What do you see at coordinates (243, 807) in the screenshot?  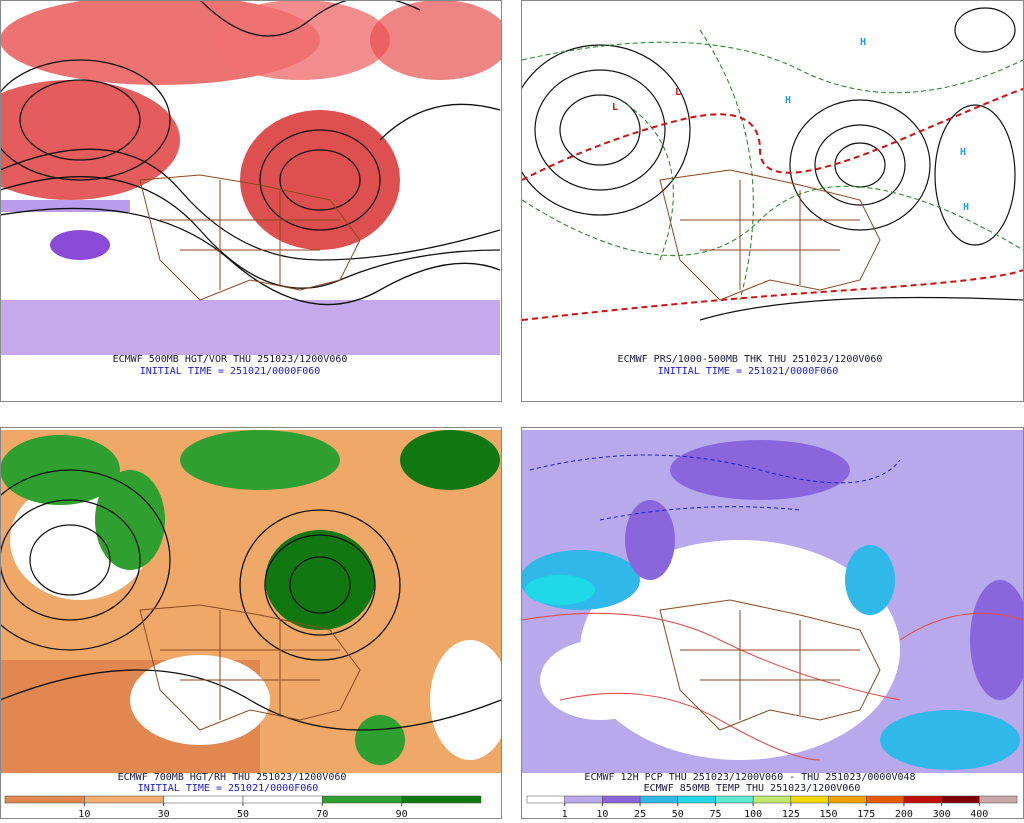 I see `colorbar: 10 30 50 70 90` at bounding box center [243, 807].